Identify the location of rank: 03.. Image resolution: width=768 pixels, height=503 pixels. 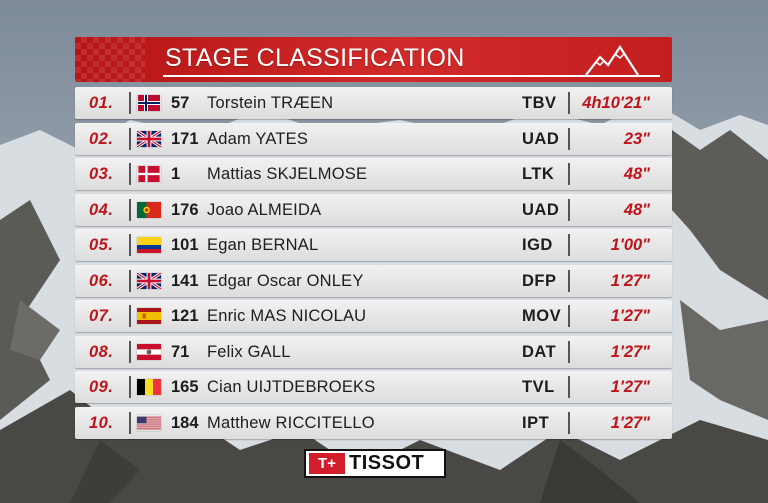
(101, 174).